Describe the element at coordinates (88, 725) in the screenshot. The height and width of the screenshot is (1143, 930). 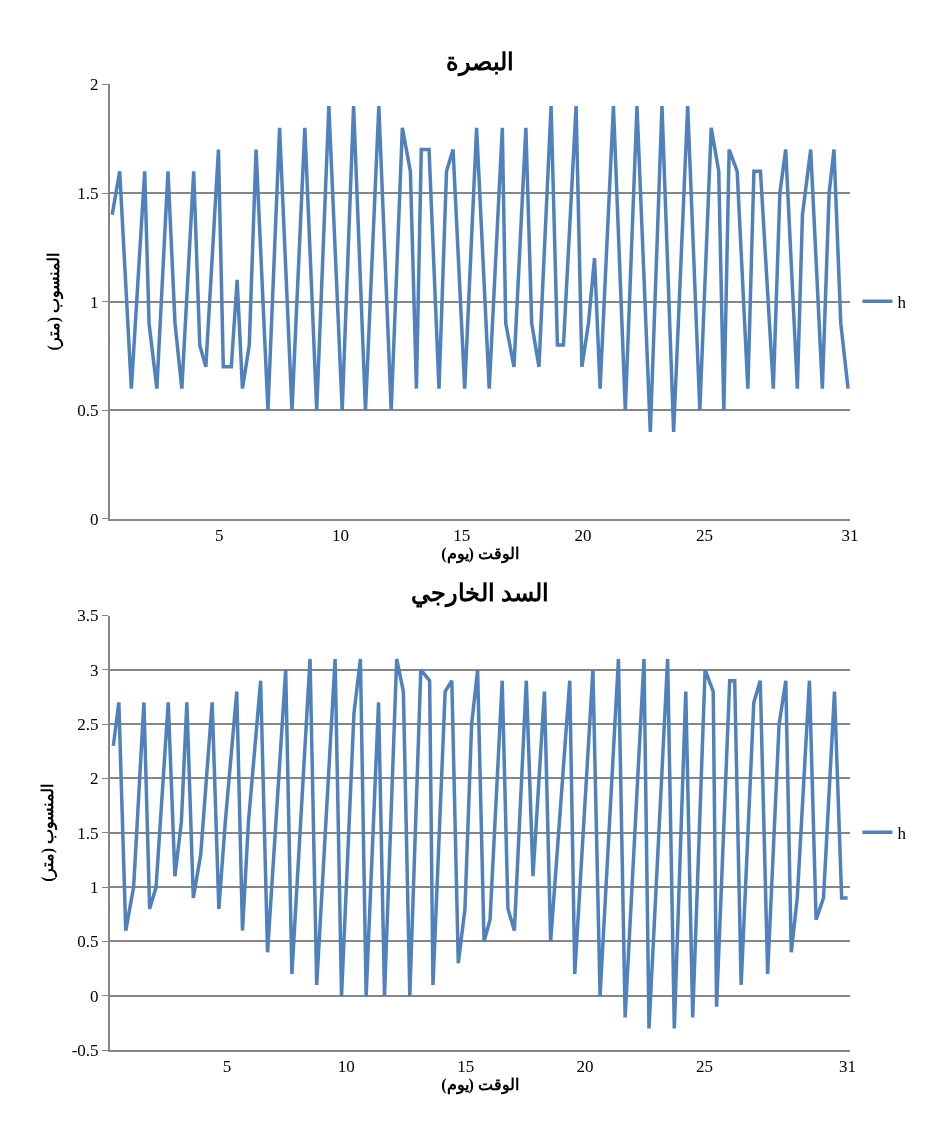
I see `y-tick-label: 2.5` at that location.